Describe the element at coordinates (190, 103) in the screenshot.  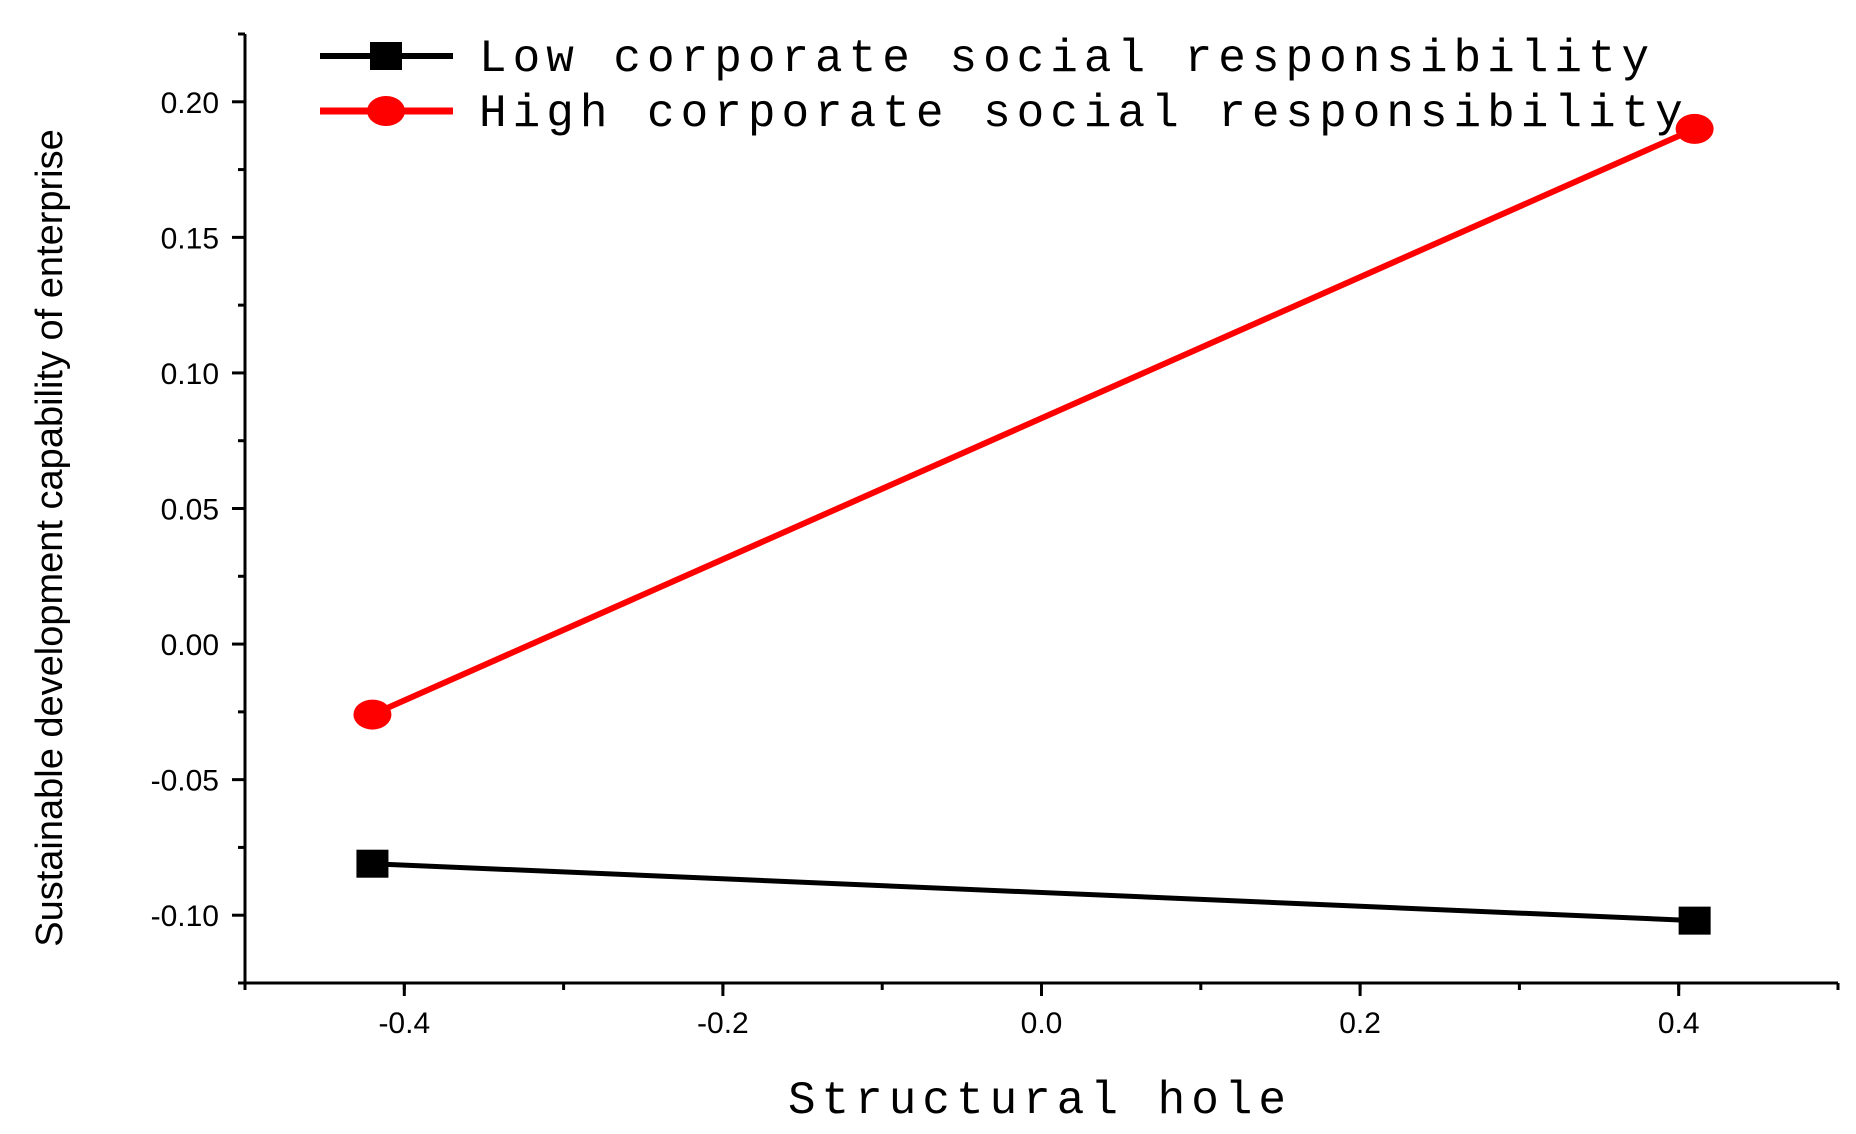
I see `y-tick-label: 0.20` at that location.